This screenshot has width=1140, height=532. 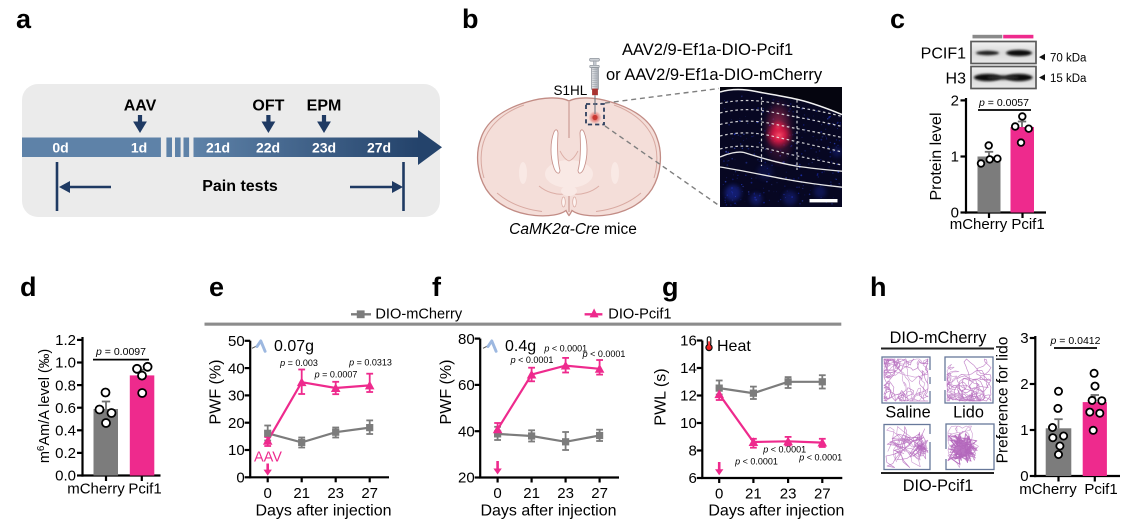 I want to click on svg-text: p = 0.0057, so click(x=1003, y=103).